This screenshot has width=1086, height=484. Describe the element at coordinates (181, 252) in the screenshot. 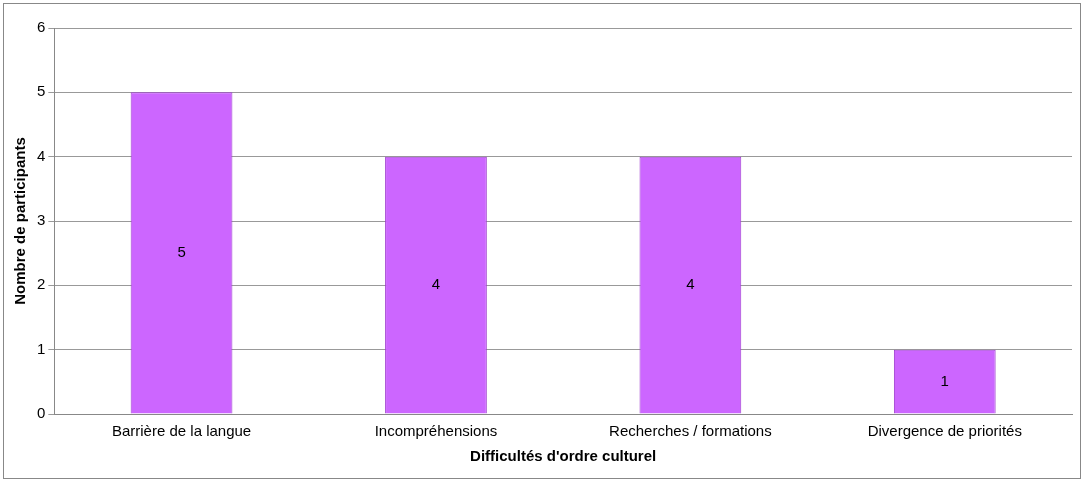

I see `data-label: 5` at that location.